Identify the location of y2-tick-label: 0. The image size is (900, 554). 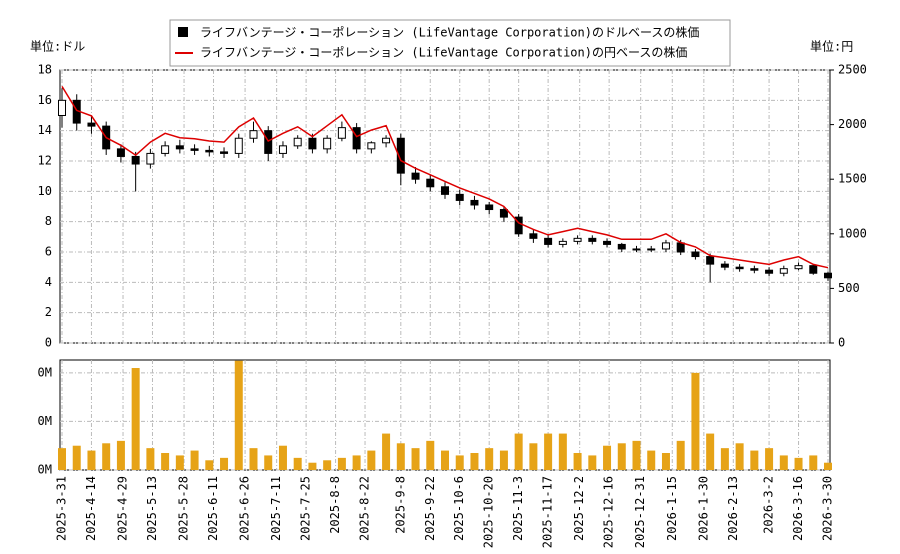
(841, 343).